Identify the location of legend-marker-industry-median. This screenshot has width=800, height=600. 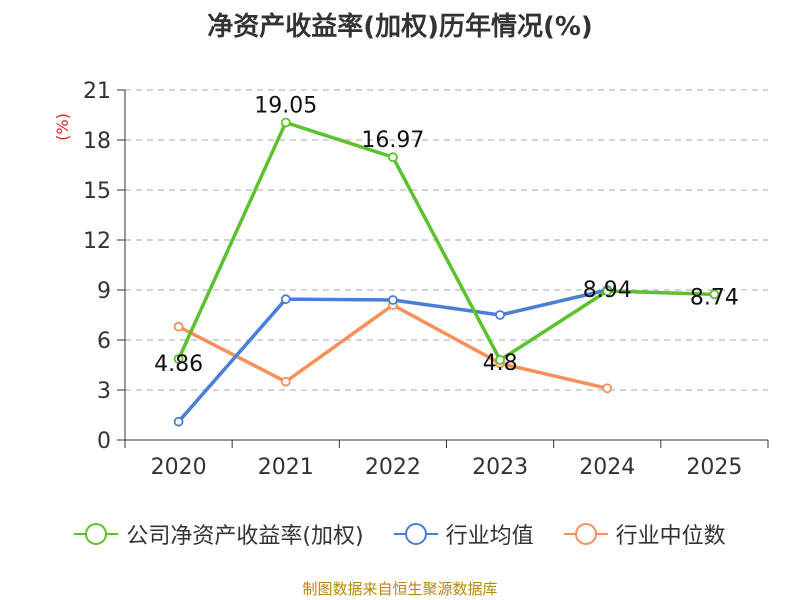
(585, 534).